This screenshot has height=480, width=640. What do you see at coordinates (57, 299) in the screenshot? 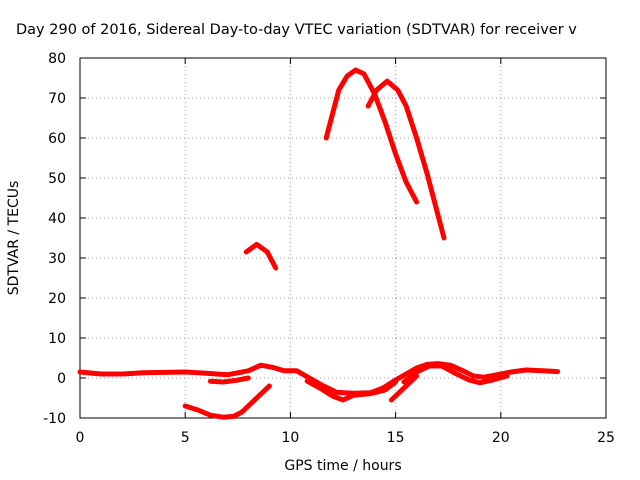
I see `y-tick-label: 20` at bounding box center [57, 299].